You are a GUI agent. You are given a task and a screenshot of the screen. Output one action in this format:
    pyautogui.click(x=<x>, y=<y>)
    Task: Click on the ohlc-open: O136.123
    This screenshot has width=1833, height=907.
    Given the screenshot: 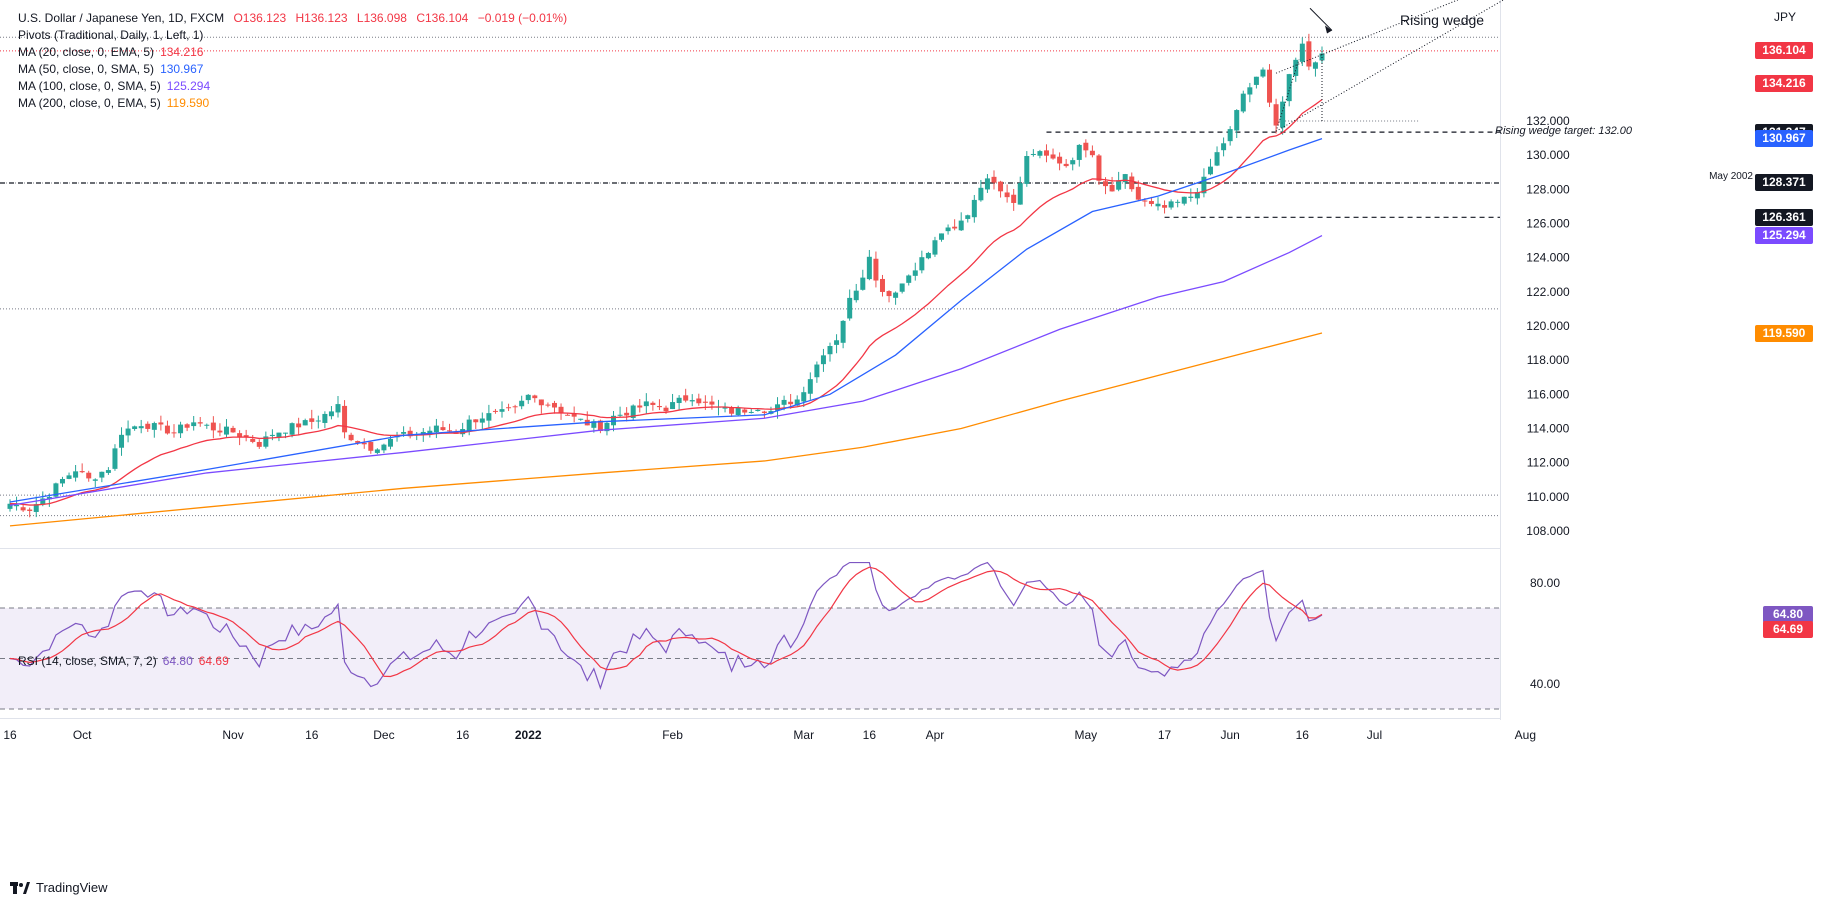 What is the action you would take?
    pyautogui.click(x=260, y=18)
    